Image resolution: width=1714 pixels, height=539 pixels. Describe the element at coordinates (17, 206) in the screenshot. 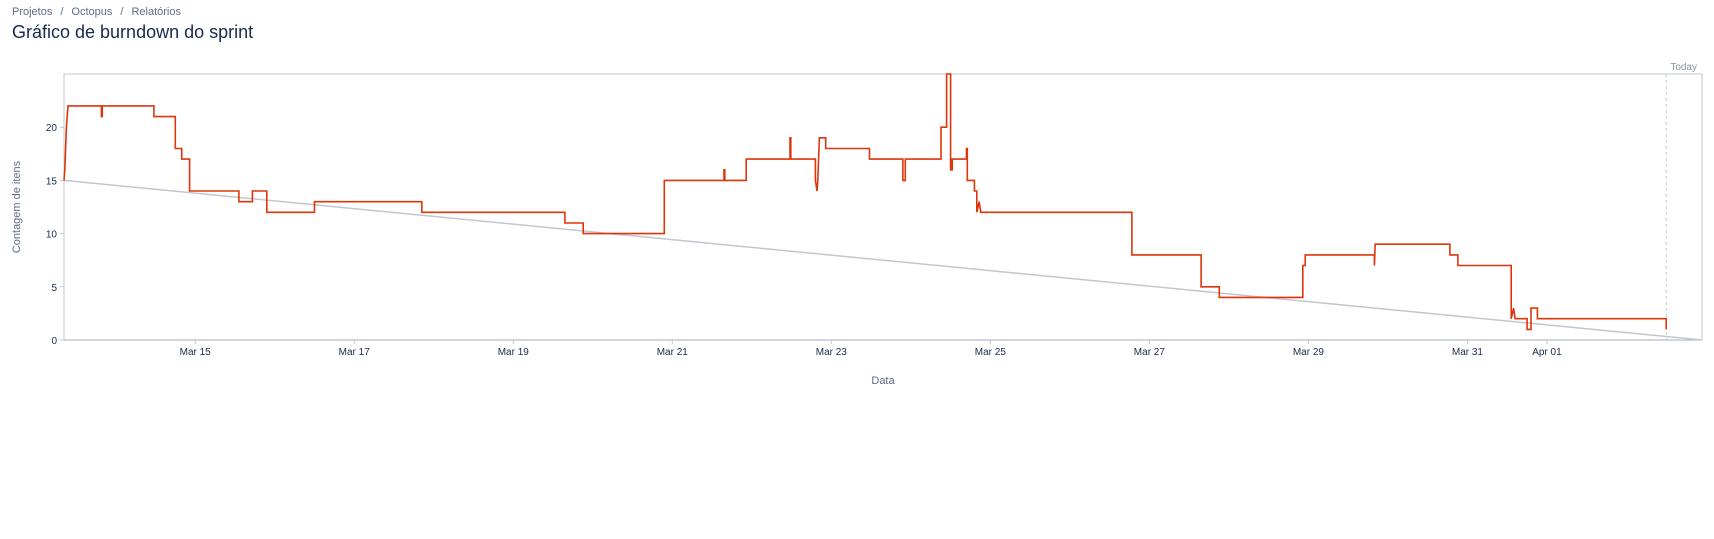

I see `y-axis-label: Contagem de itens` at that location.